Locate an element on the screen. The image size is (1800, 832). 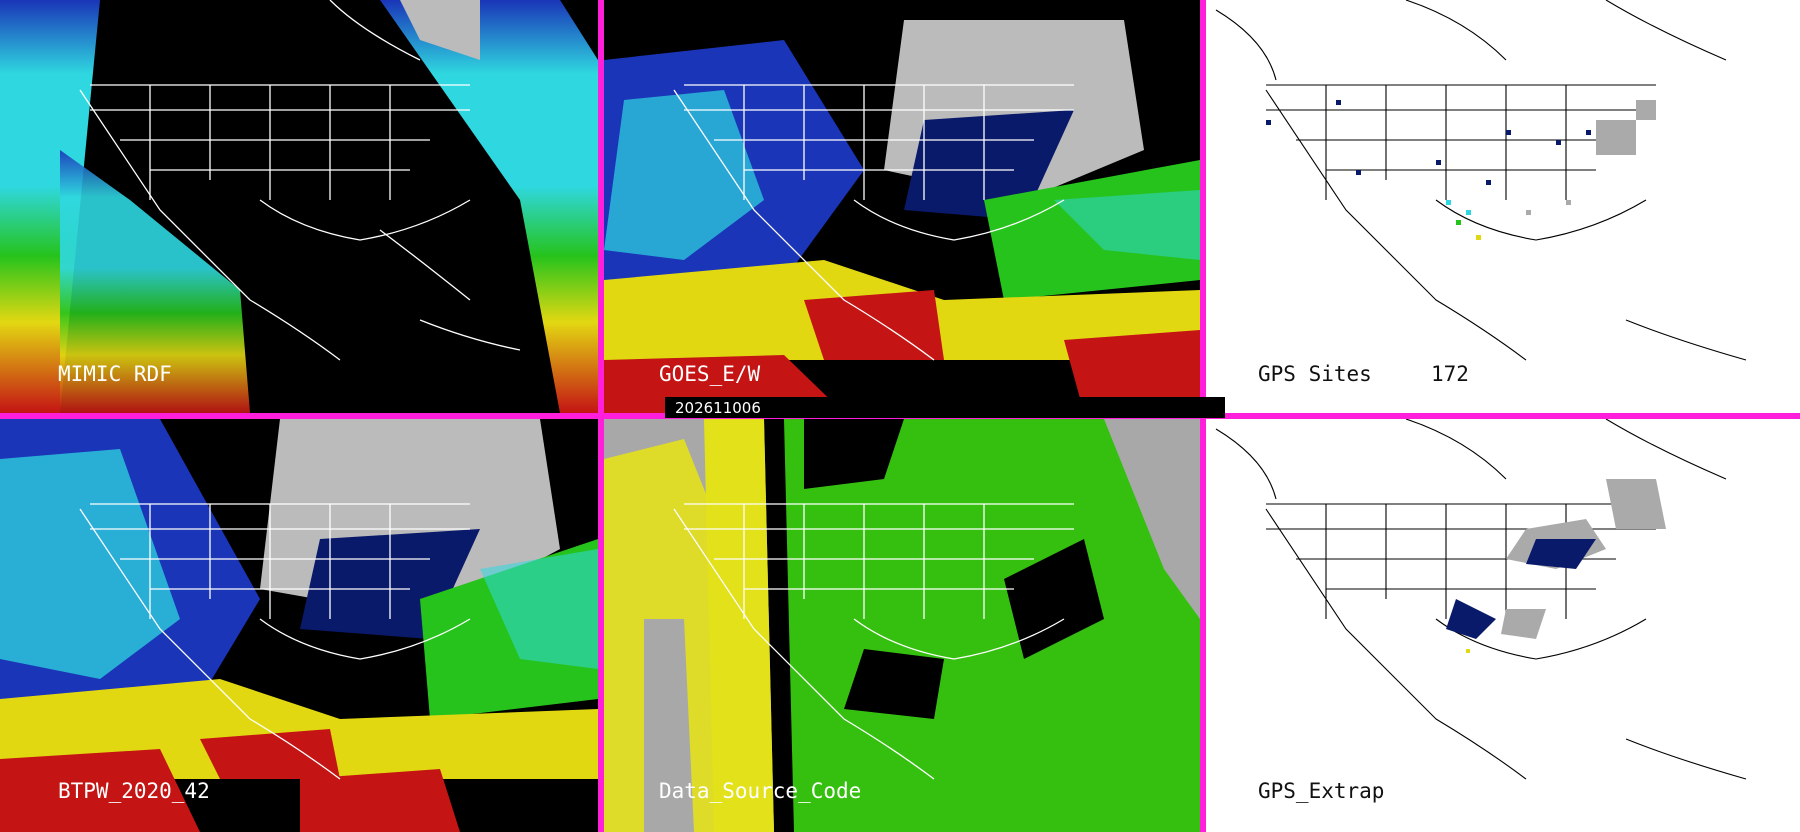
timestamp-bar: 202611006 is located at coordinates (945, 407).